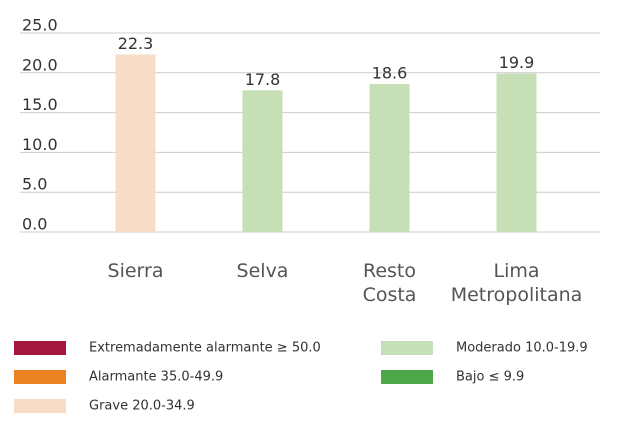 The width and height of the screenshot is (624, 421). Describe the element at coordinates (40, 144) in the screenshot. I see `y-tick-label: 10.0` at that location.